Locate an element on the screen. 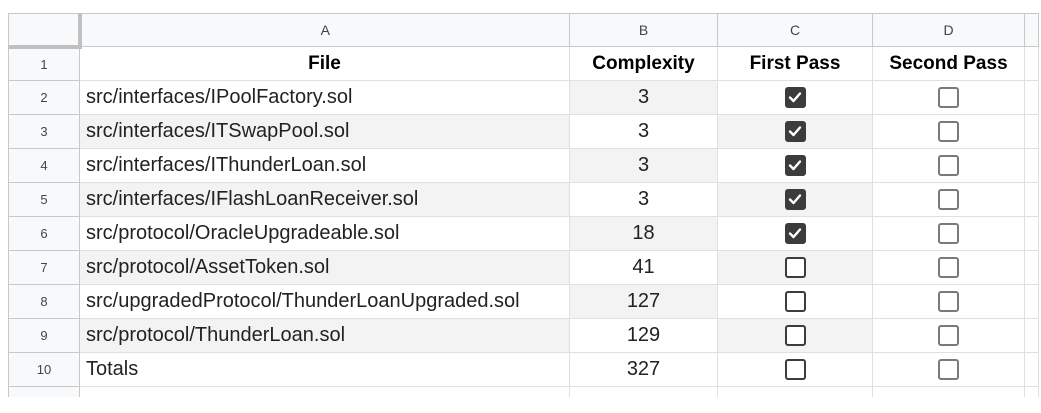  column-header-a: A is located at coordinates (324, 30).